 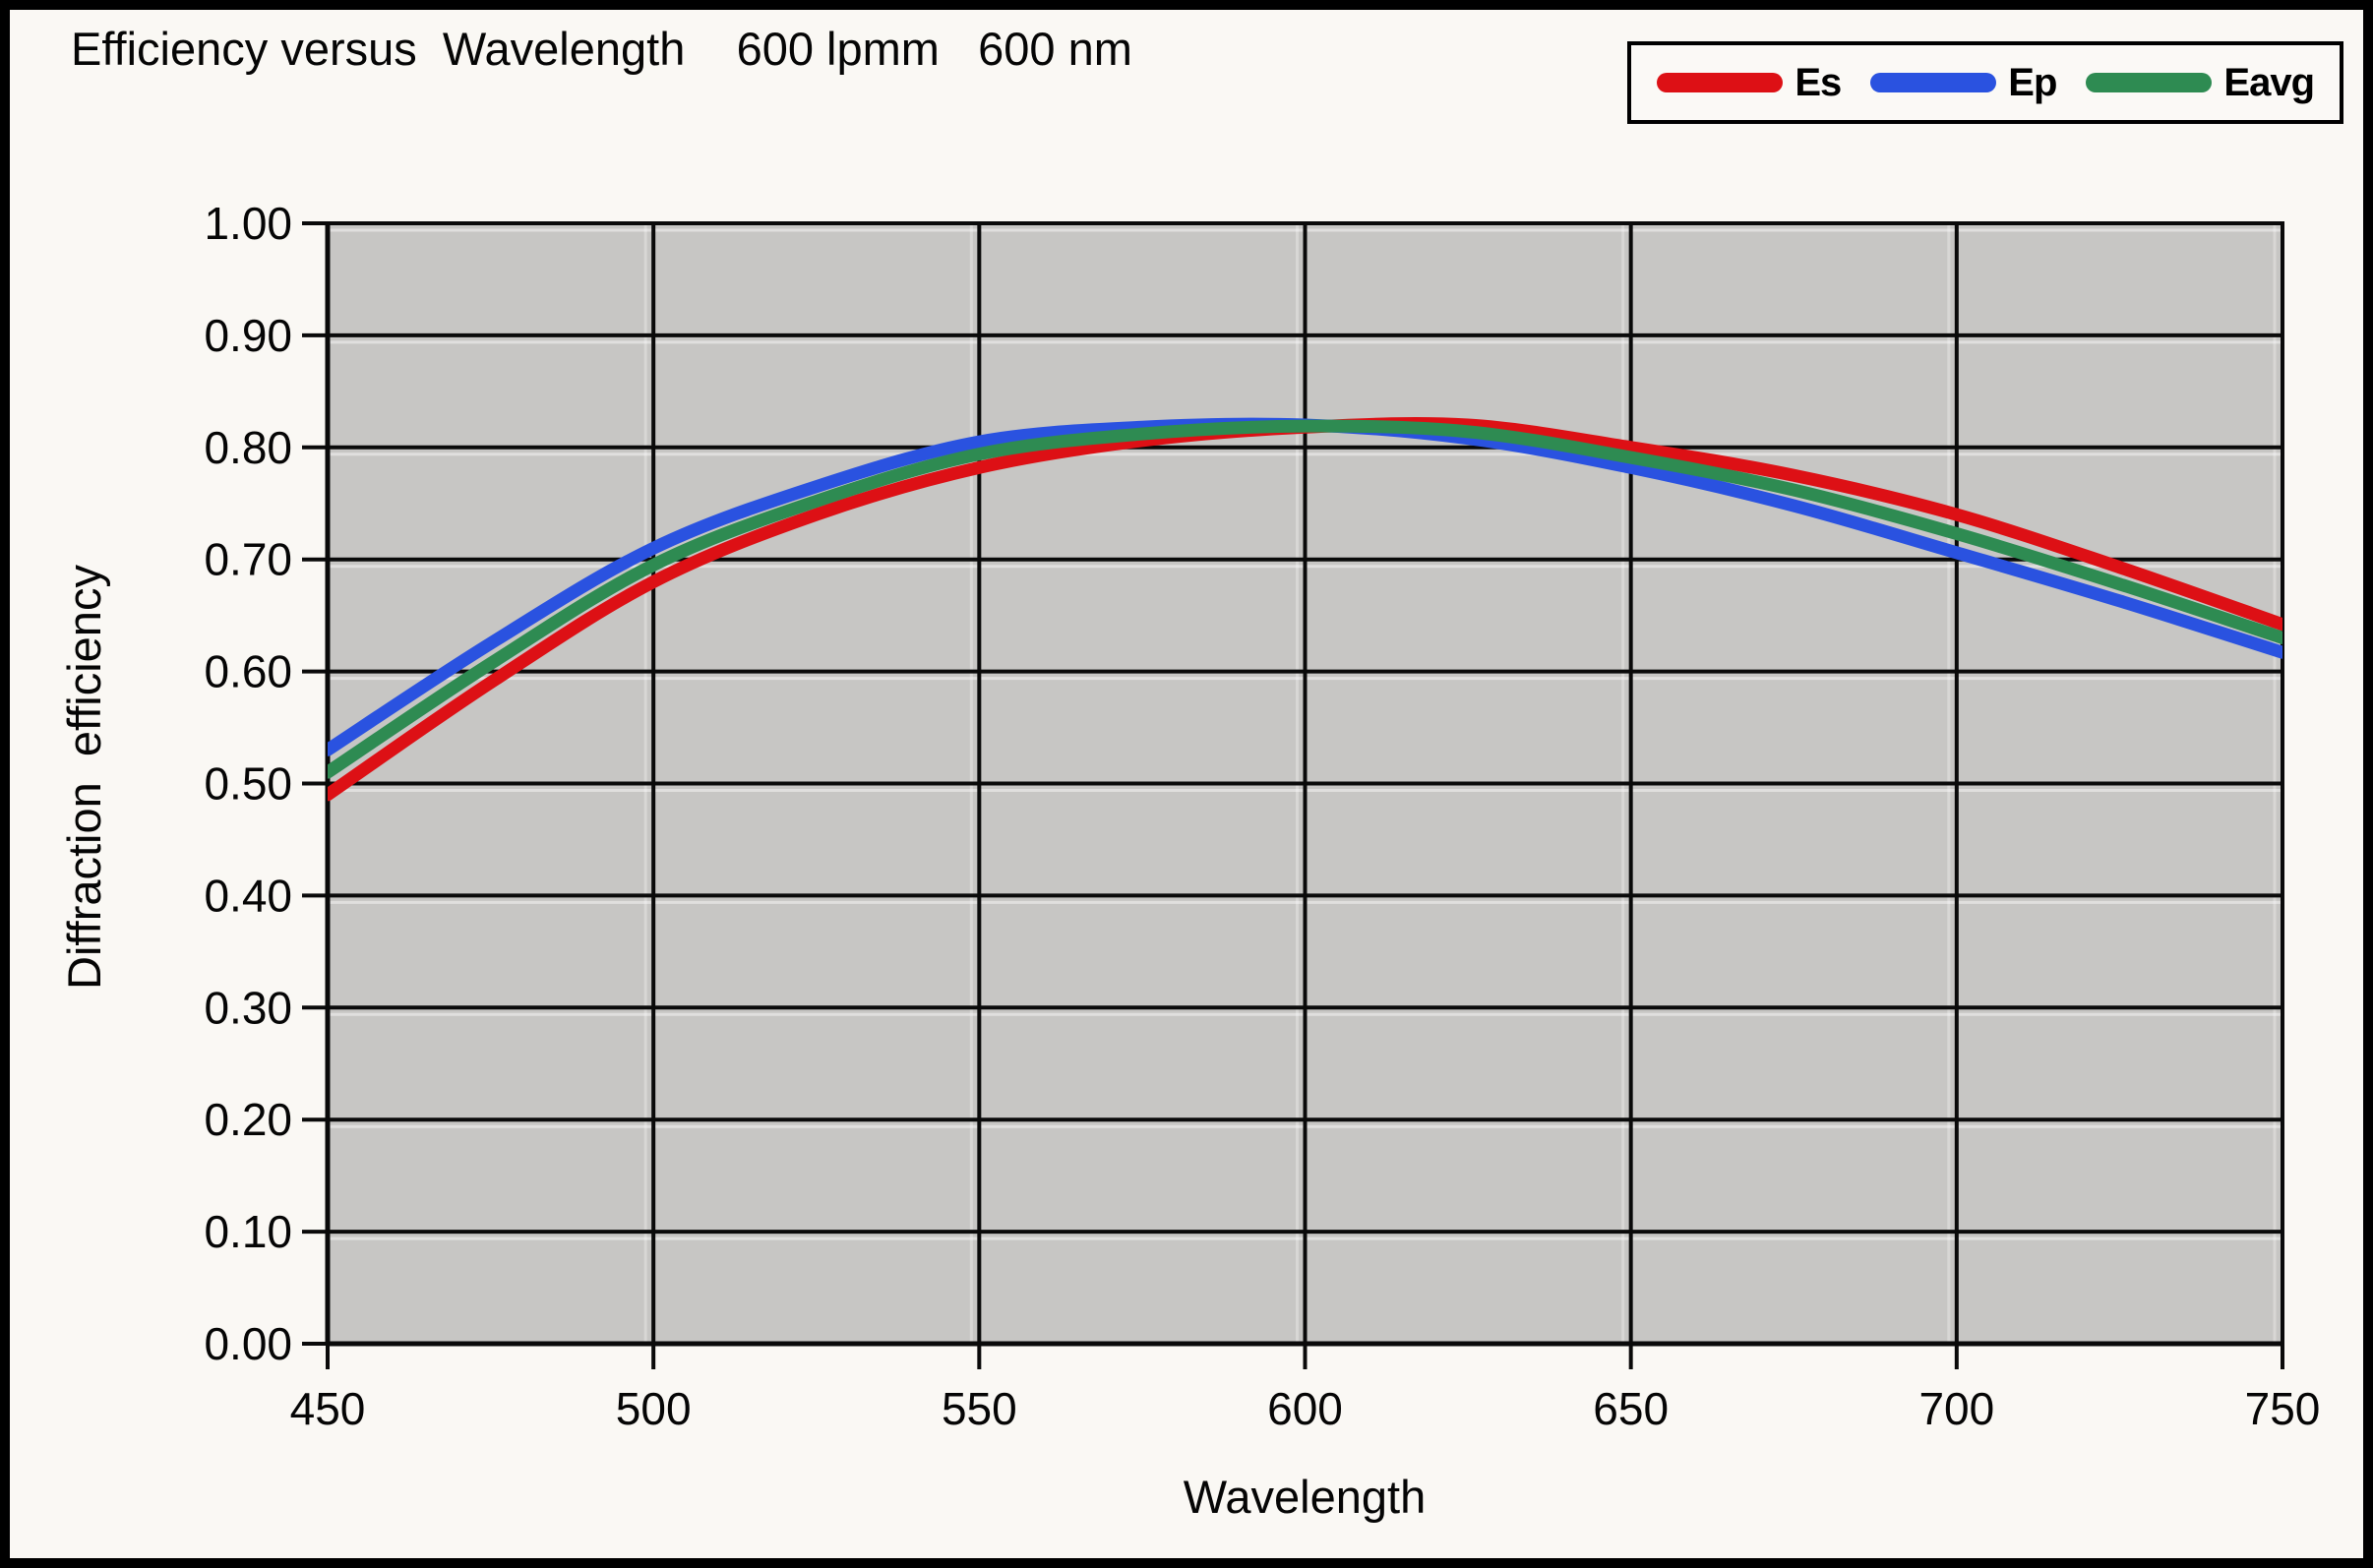 What do you see at coordinates (248, 896) in the screenshot?
I see `y-tick-label: 0.40` at bounding box center [248, 896].